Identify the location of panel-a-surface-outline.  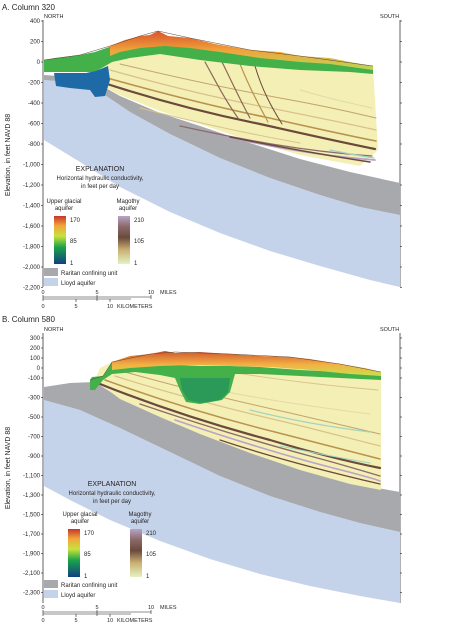
(208, 48).